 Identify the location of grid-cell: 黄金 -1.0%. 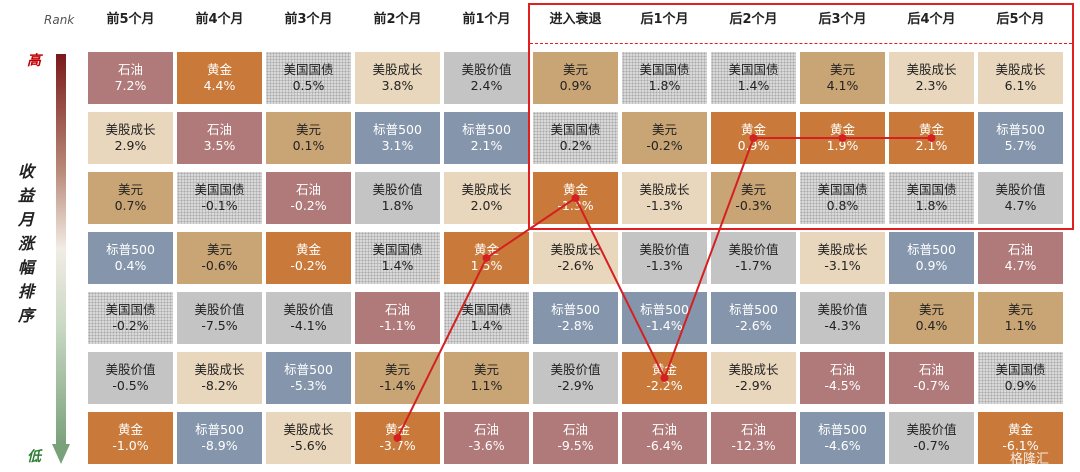
(130, 438).